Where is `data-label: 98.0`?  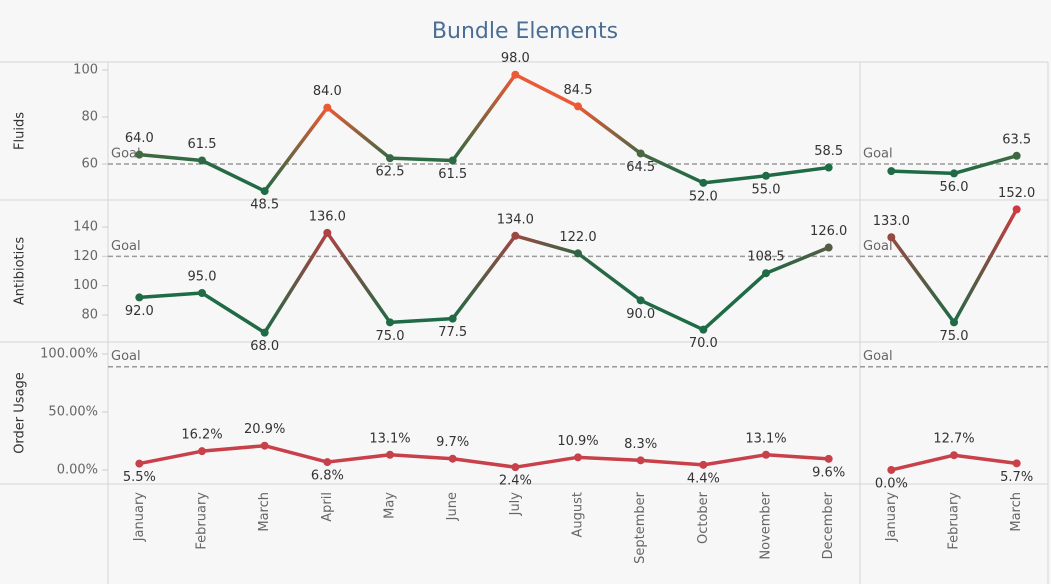
data-label: 98.0 is located at coordinates (515, 58).